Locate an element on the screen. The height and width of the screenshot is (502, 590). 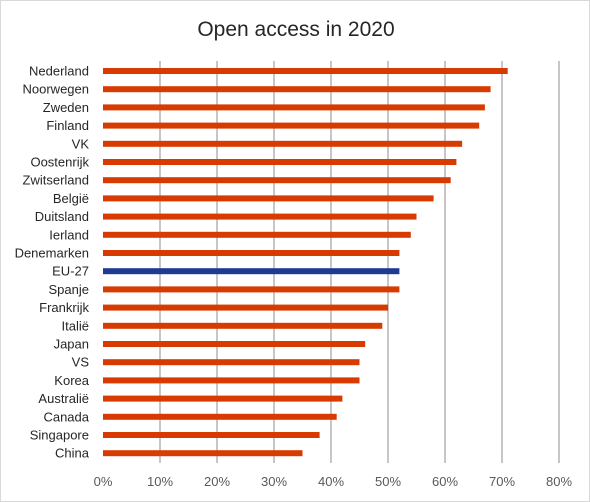
category-label: VK is located at coordinates (81, 143).